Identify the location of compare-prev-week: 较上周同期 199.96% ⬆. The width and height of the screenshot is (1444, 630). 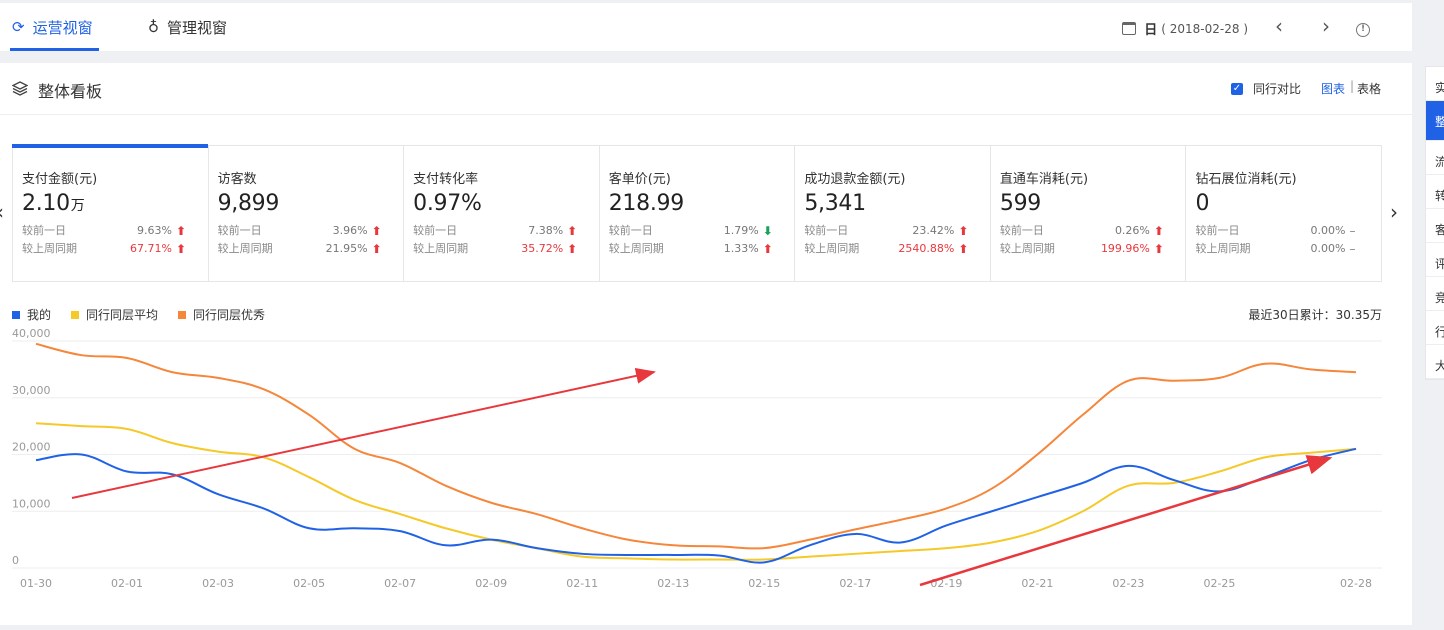
(1092, 249).